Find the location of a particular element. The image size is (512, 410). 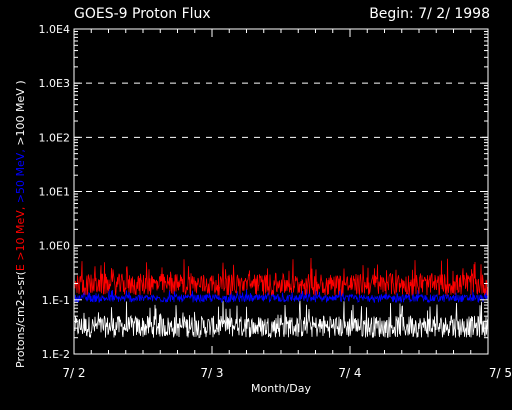

y-tick-label: 1.0E0 is located at coordinates (54, 246).